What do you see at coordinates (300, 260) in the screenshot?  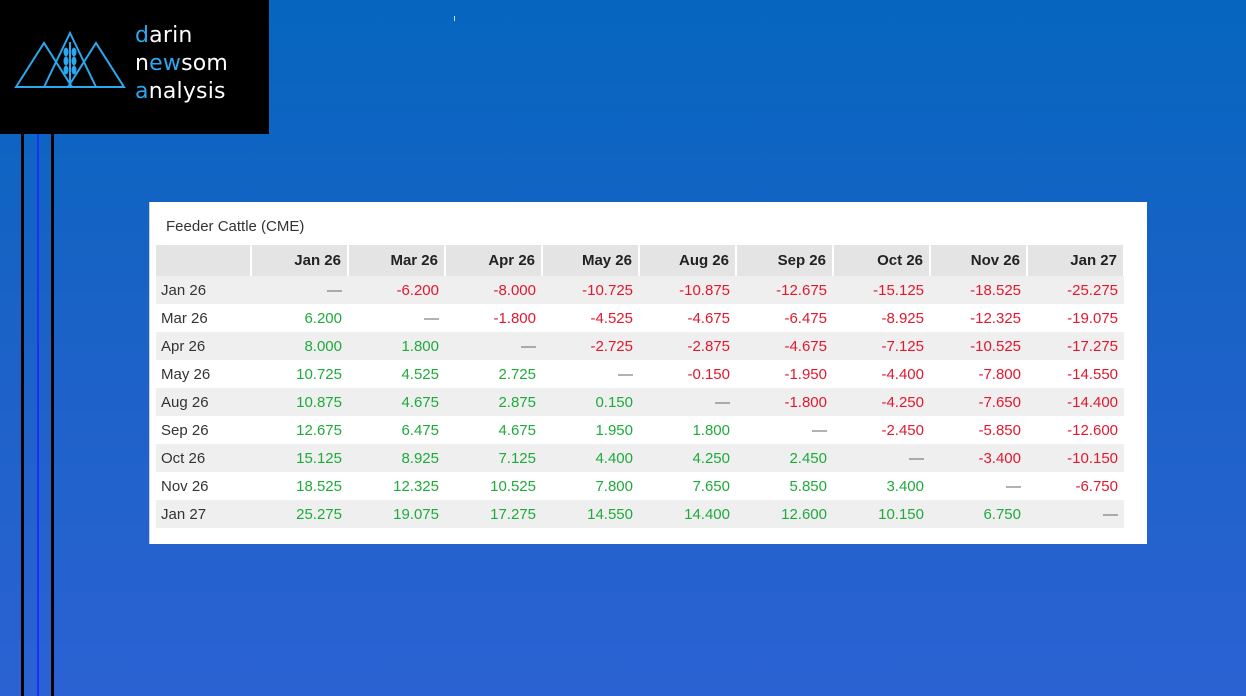 I see `column-header: Jan 26` at bounding box center [300, 260].